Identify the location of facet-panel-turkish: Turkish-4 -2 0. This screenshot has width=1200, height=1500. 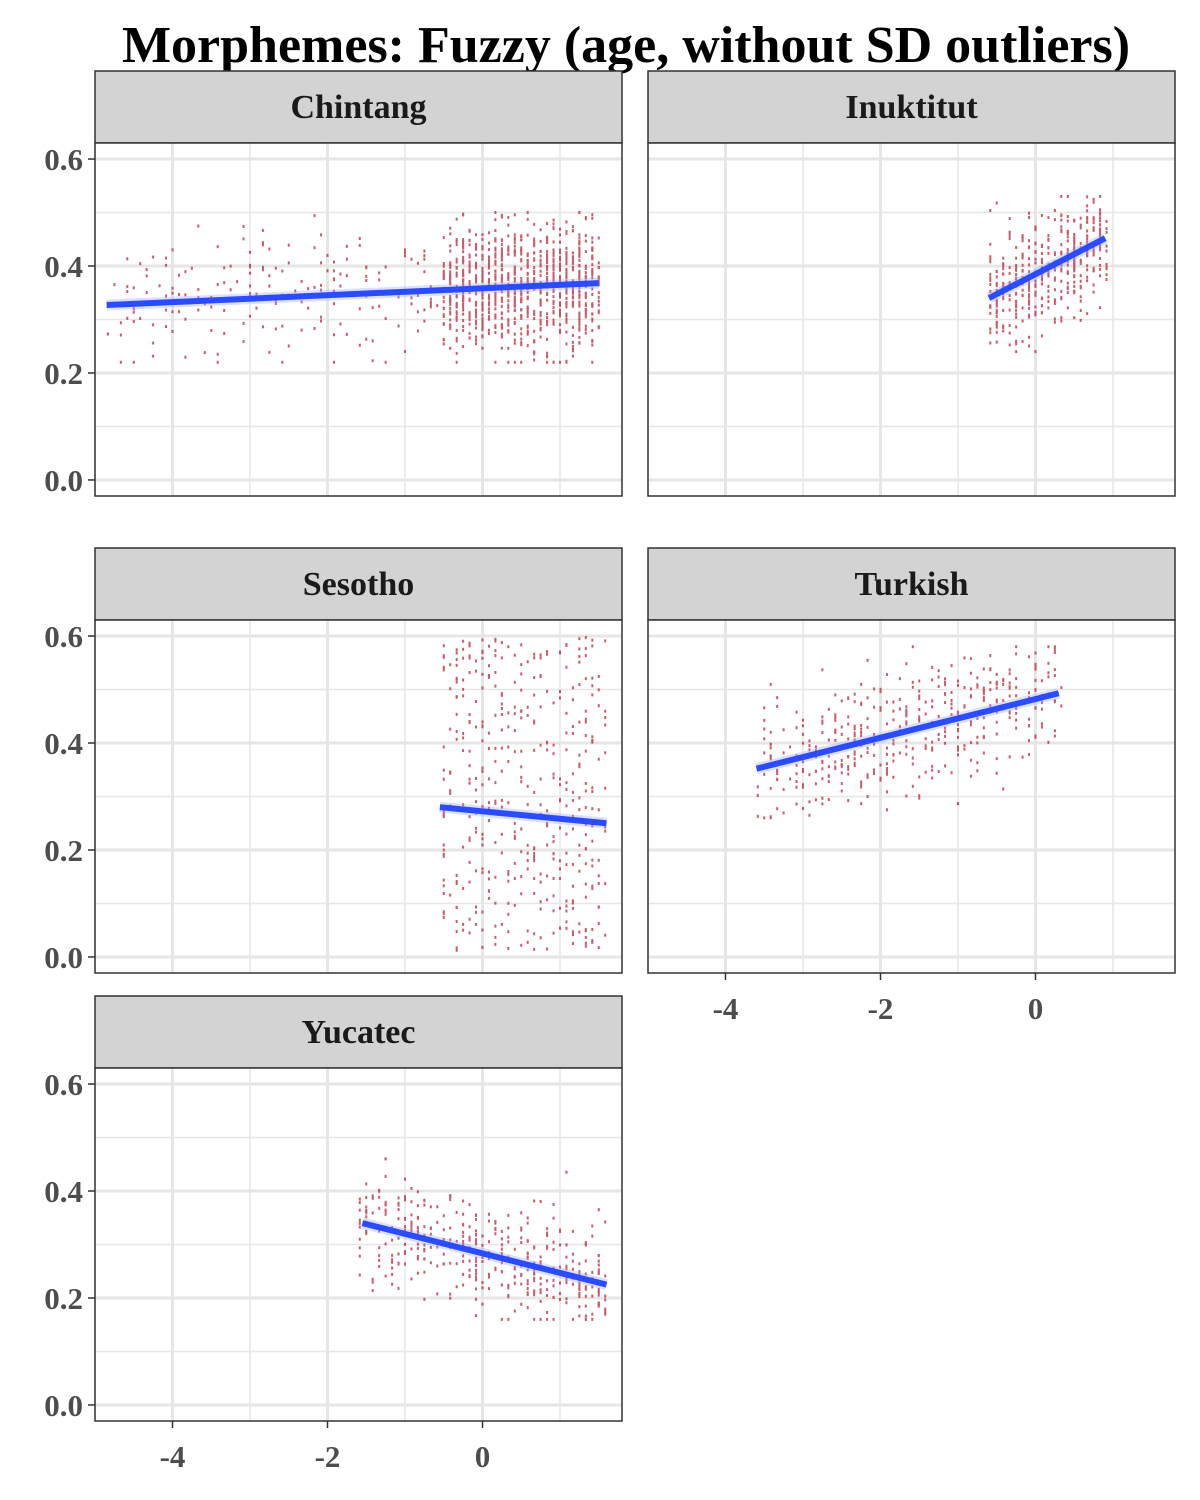
(911, 786).